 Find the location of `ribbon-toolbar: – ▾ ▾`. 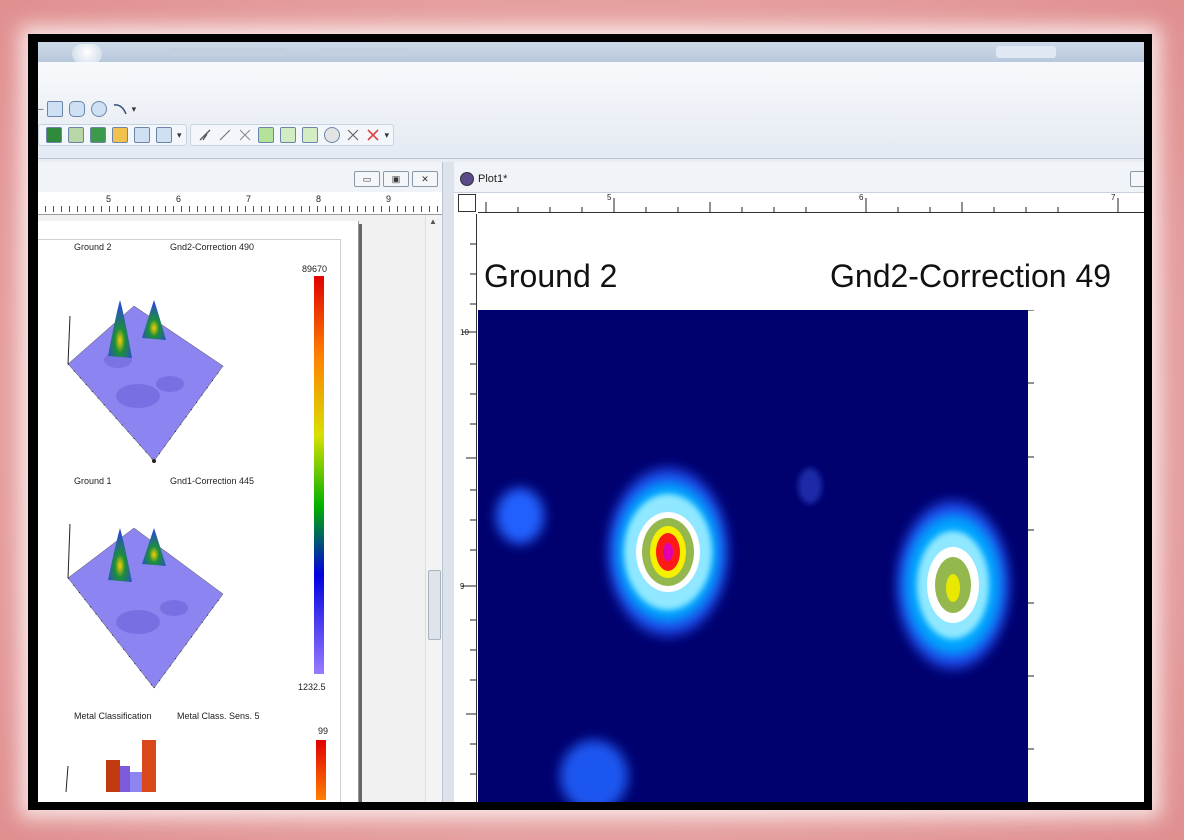

ribbon-toolbar: – ▾ ▾ is located at coordinates (591, 110).